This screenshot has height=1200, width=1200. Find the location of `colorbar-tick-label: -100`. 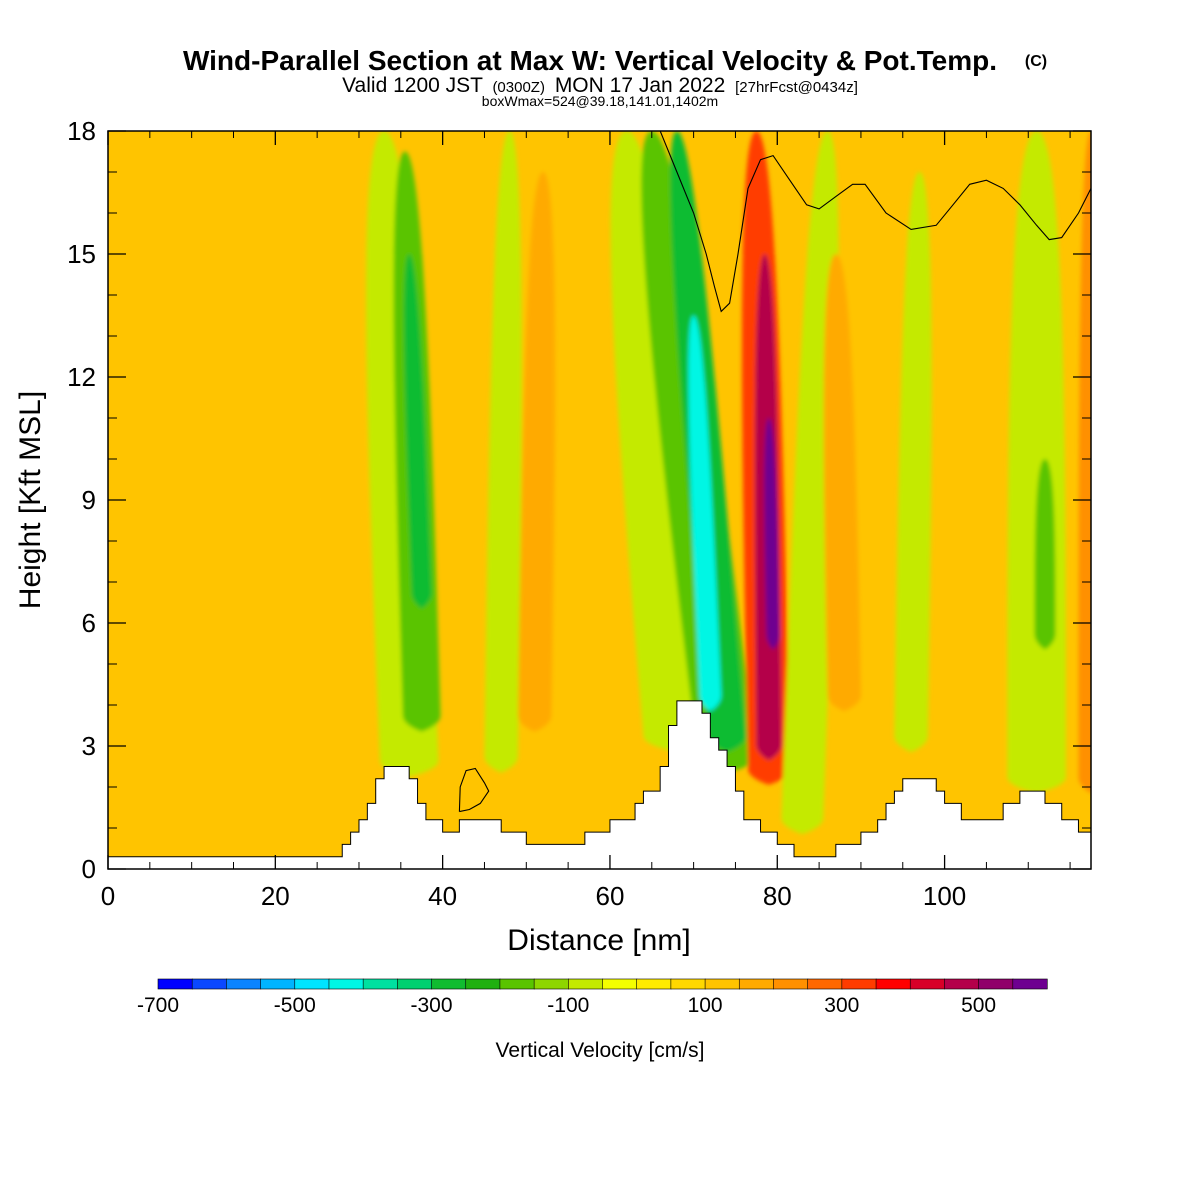

colorbar-tick-label: -100 is located at coordinates (568, 1005).